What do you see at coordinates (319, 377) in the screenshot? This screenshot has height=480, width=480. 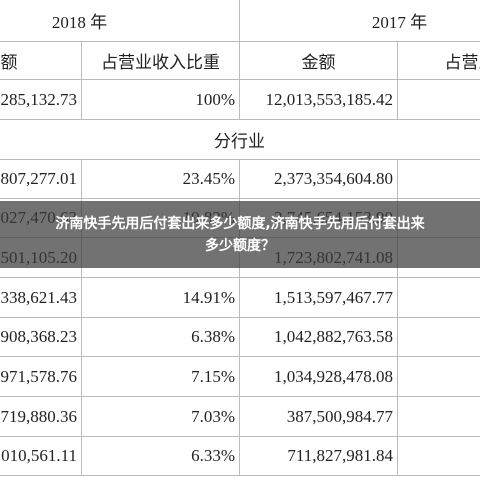 I see `data-cell: 1,034,928,478.08` at bounding box center [319, 377].